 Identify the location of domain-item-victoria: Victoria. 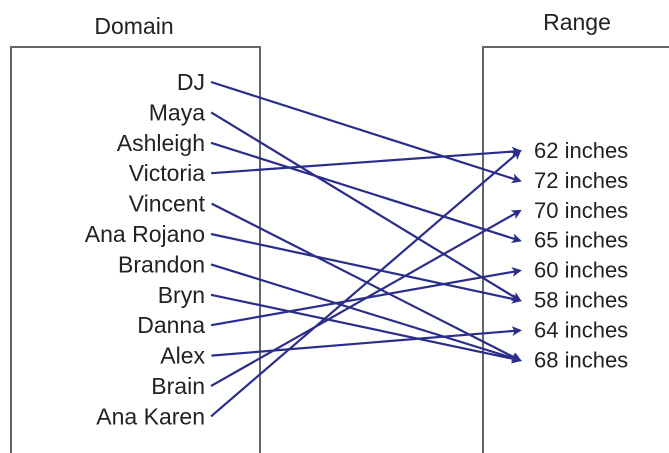
(167, 173).